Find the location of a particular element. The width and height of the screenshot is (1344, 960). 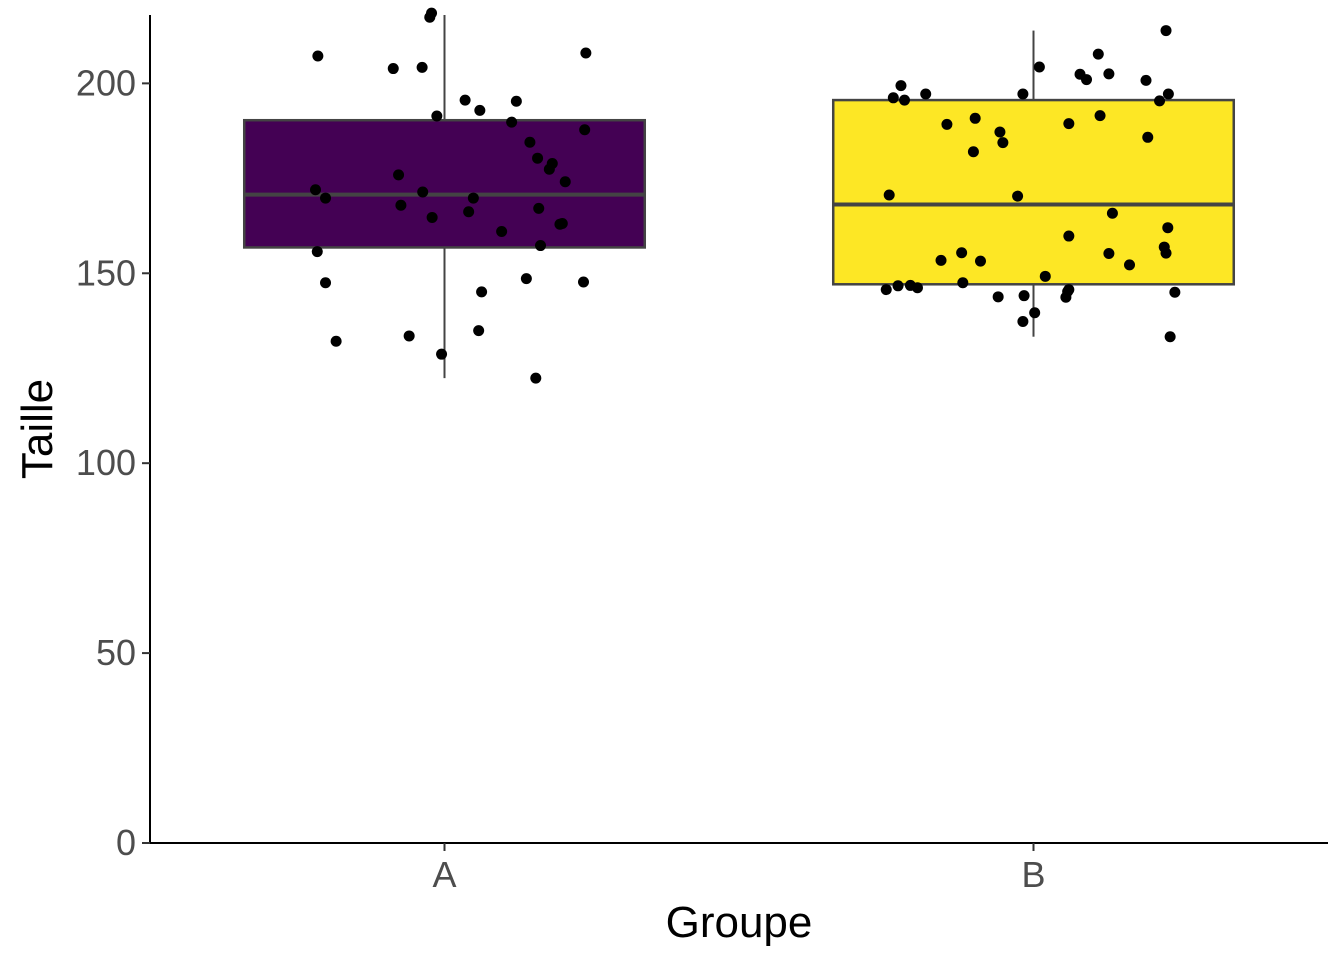

y-tick-label: 150 is located at coordinates (106, 272).